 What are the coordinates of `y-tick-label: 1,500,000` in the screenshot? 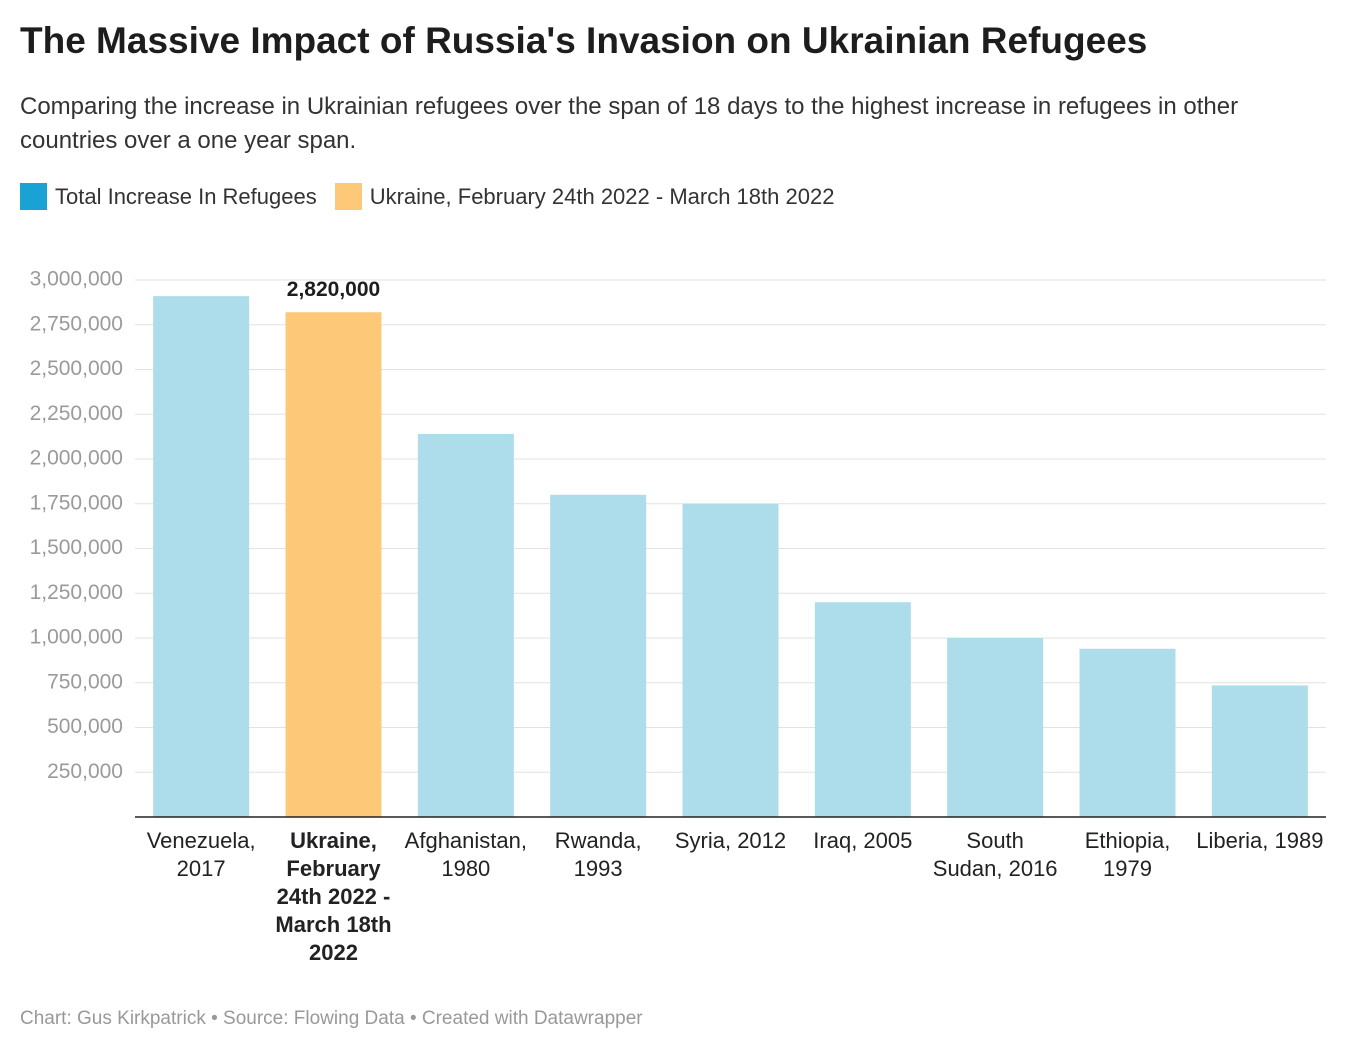 It's located at (76, 547).